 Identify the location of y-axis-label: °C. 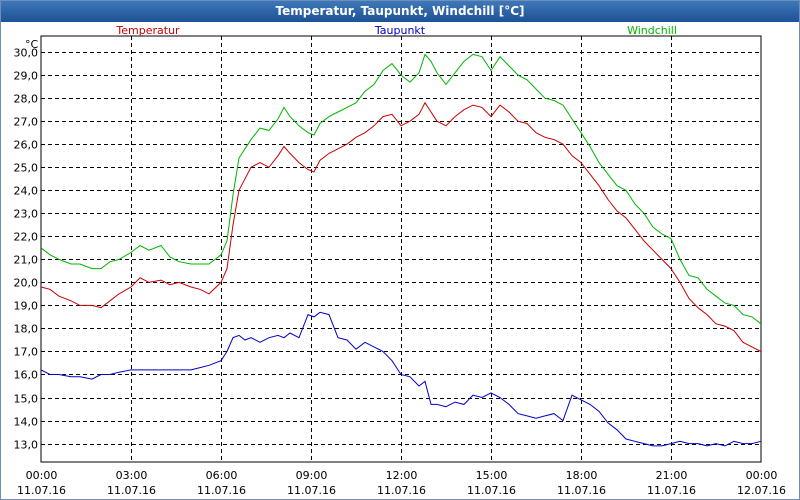
(32, 44).